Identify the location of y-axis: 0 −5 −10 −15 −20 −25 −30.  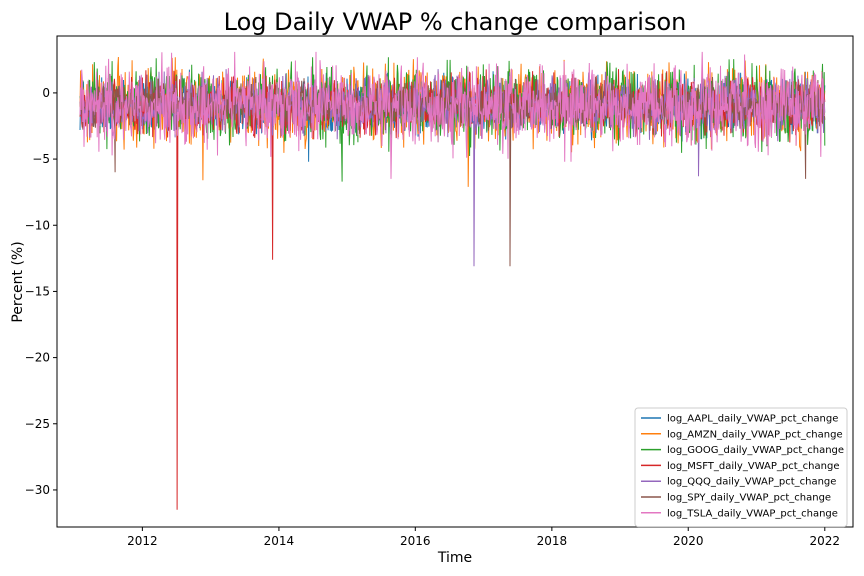
(41, 291).